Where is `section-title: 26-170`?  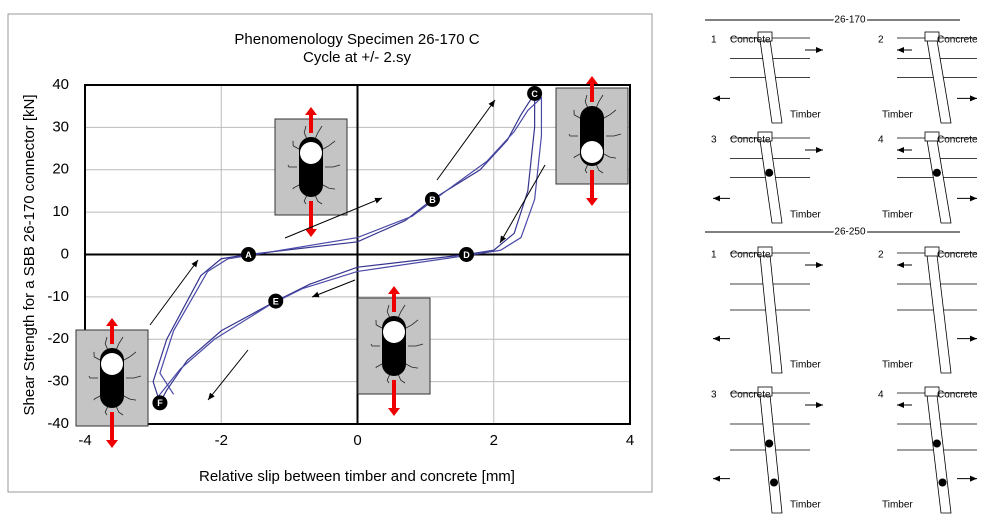 section-title: 26-170 is located at coordinates (850, 20).